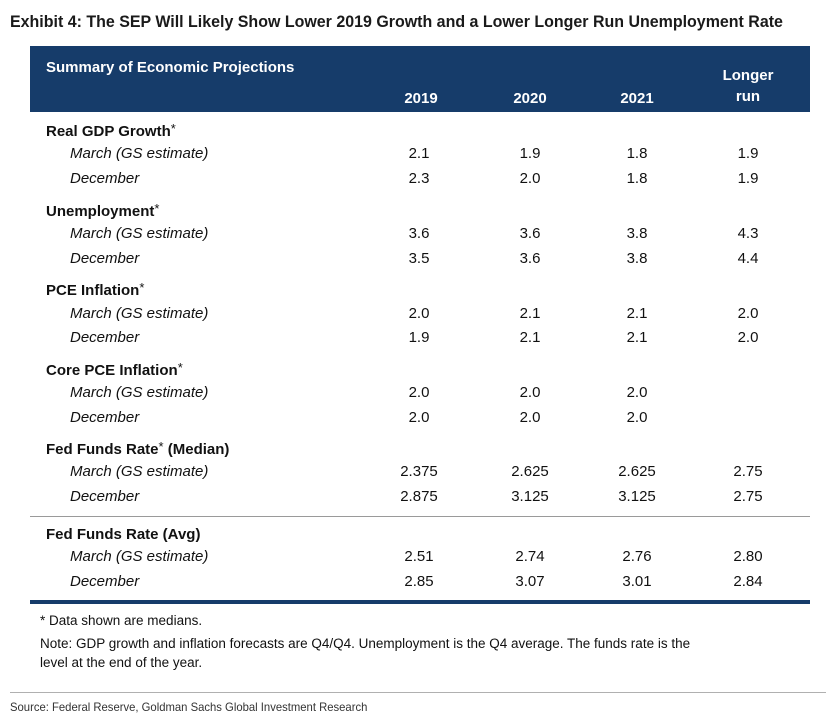 The height and width of the screenshot is (722, 836). Describe the element at coordinates (748, 556) in the screenshot. I see `cell-longer-run: 2.80` at that location.